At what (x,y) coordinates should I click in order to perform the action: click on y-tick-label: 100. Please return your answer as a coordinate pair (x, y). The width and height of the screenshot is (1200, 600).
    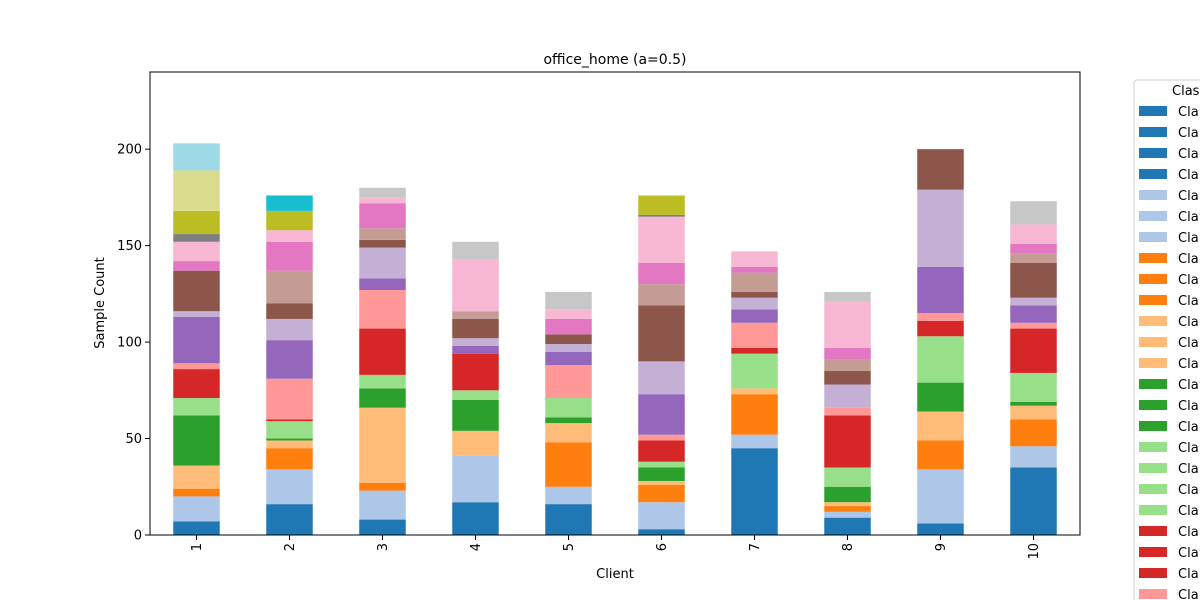
    Looking at the image, I should click on (129, 343).